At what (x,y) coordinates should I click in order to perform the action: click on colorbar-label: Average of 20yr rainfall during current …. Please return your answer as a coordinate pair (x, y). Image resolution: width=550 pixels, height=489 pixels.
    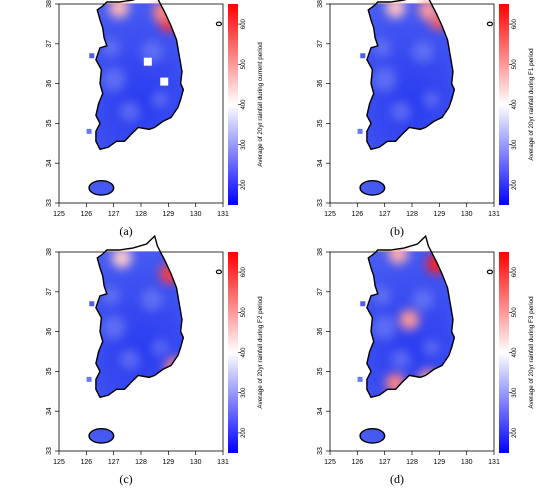
    Looking at the image, I should click on (260, 104).